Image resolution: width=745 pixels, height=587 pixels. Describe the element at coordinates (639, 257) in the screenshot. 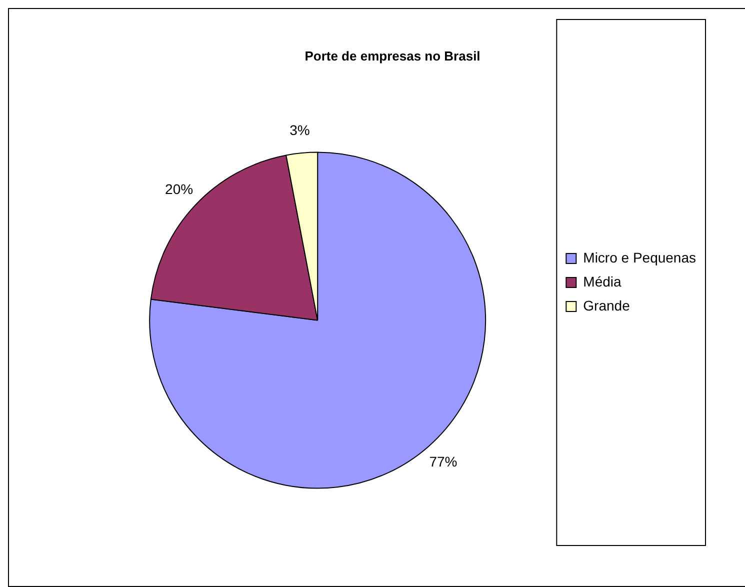

I see `legend-label: Micro e Pequenas` at that location.